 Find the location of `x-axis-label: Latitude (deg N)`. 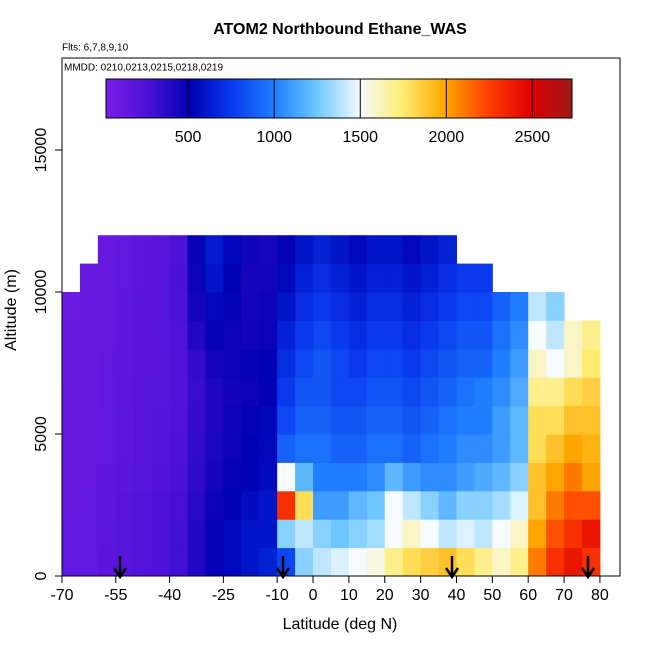

x-axis-label: Latitude (deg N) is located at coordinates (340, 624).